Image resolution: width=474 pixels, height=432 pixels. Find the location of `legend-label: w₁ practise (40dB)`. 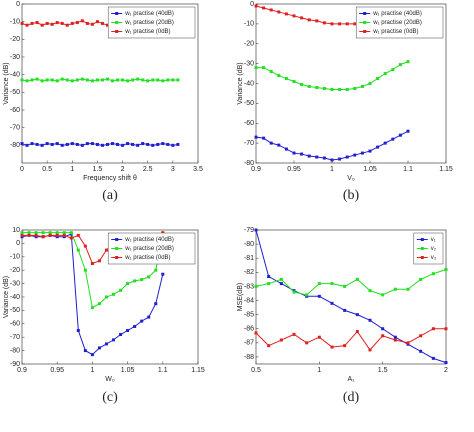

legend-label: w₁ practise (40dB) is located at coordinates (149, 240).